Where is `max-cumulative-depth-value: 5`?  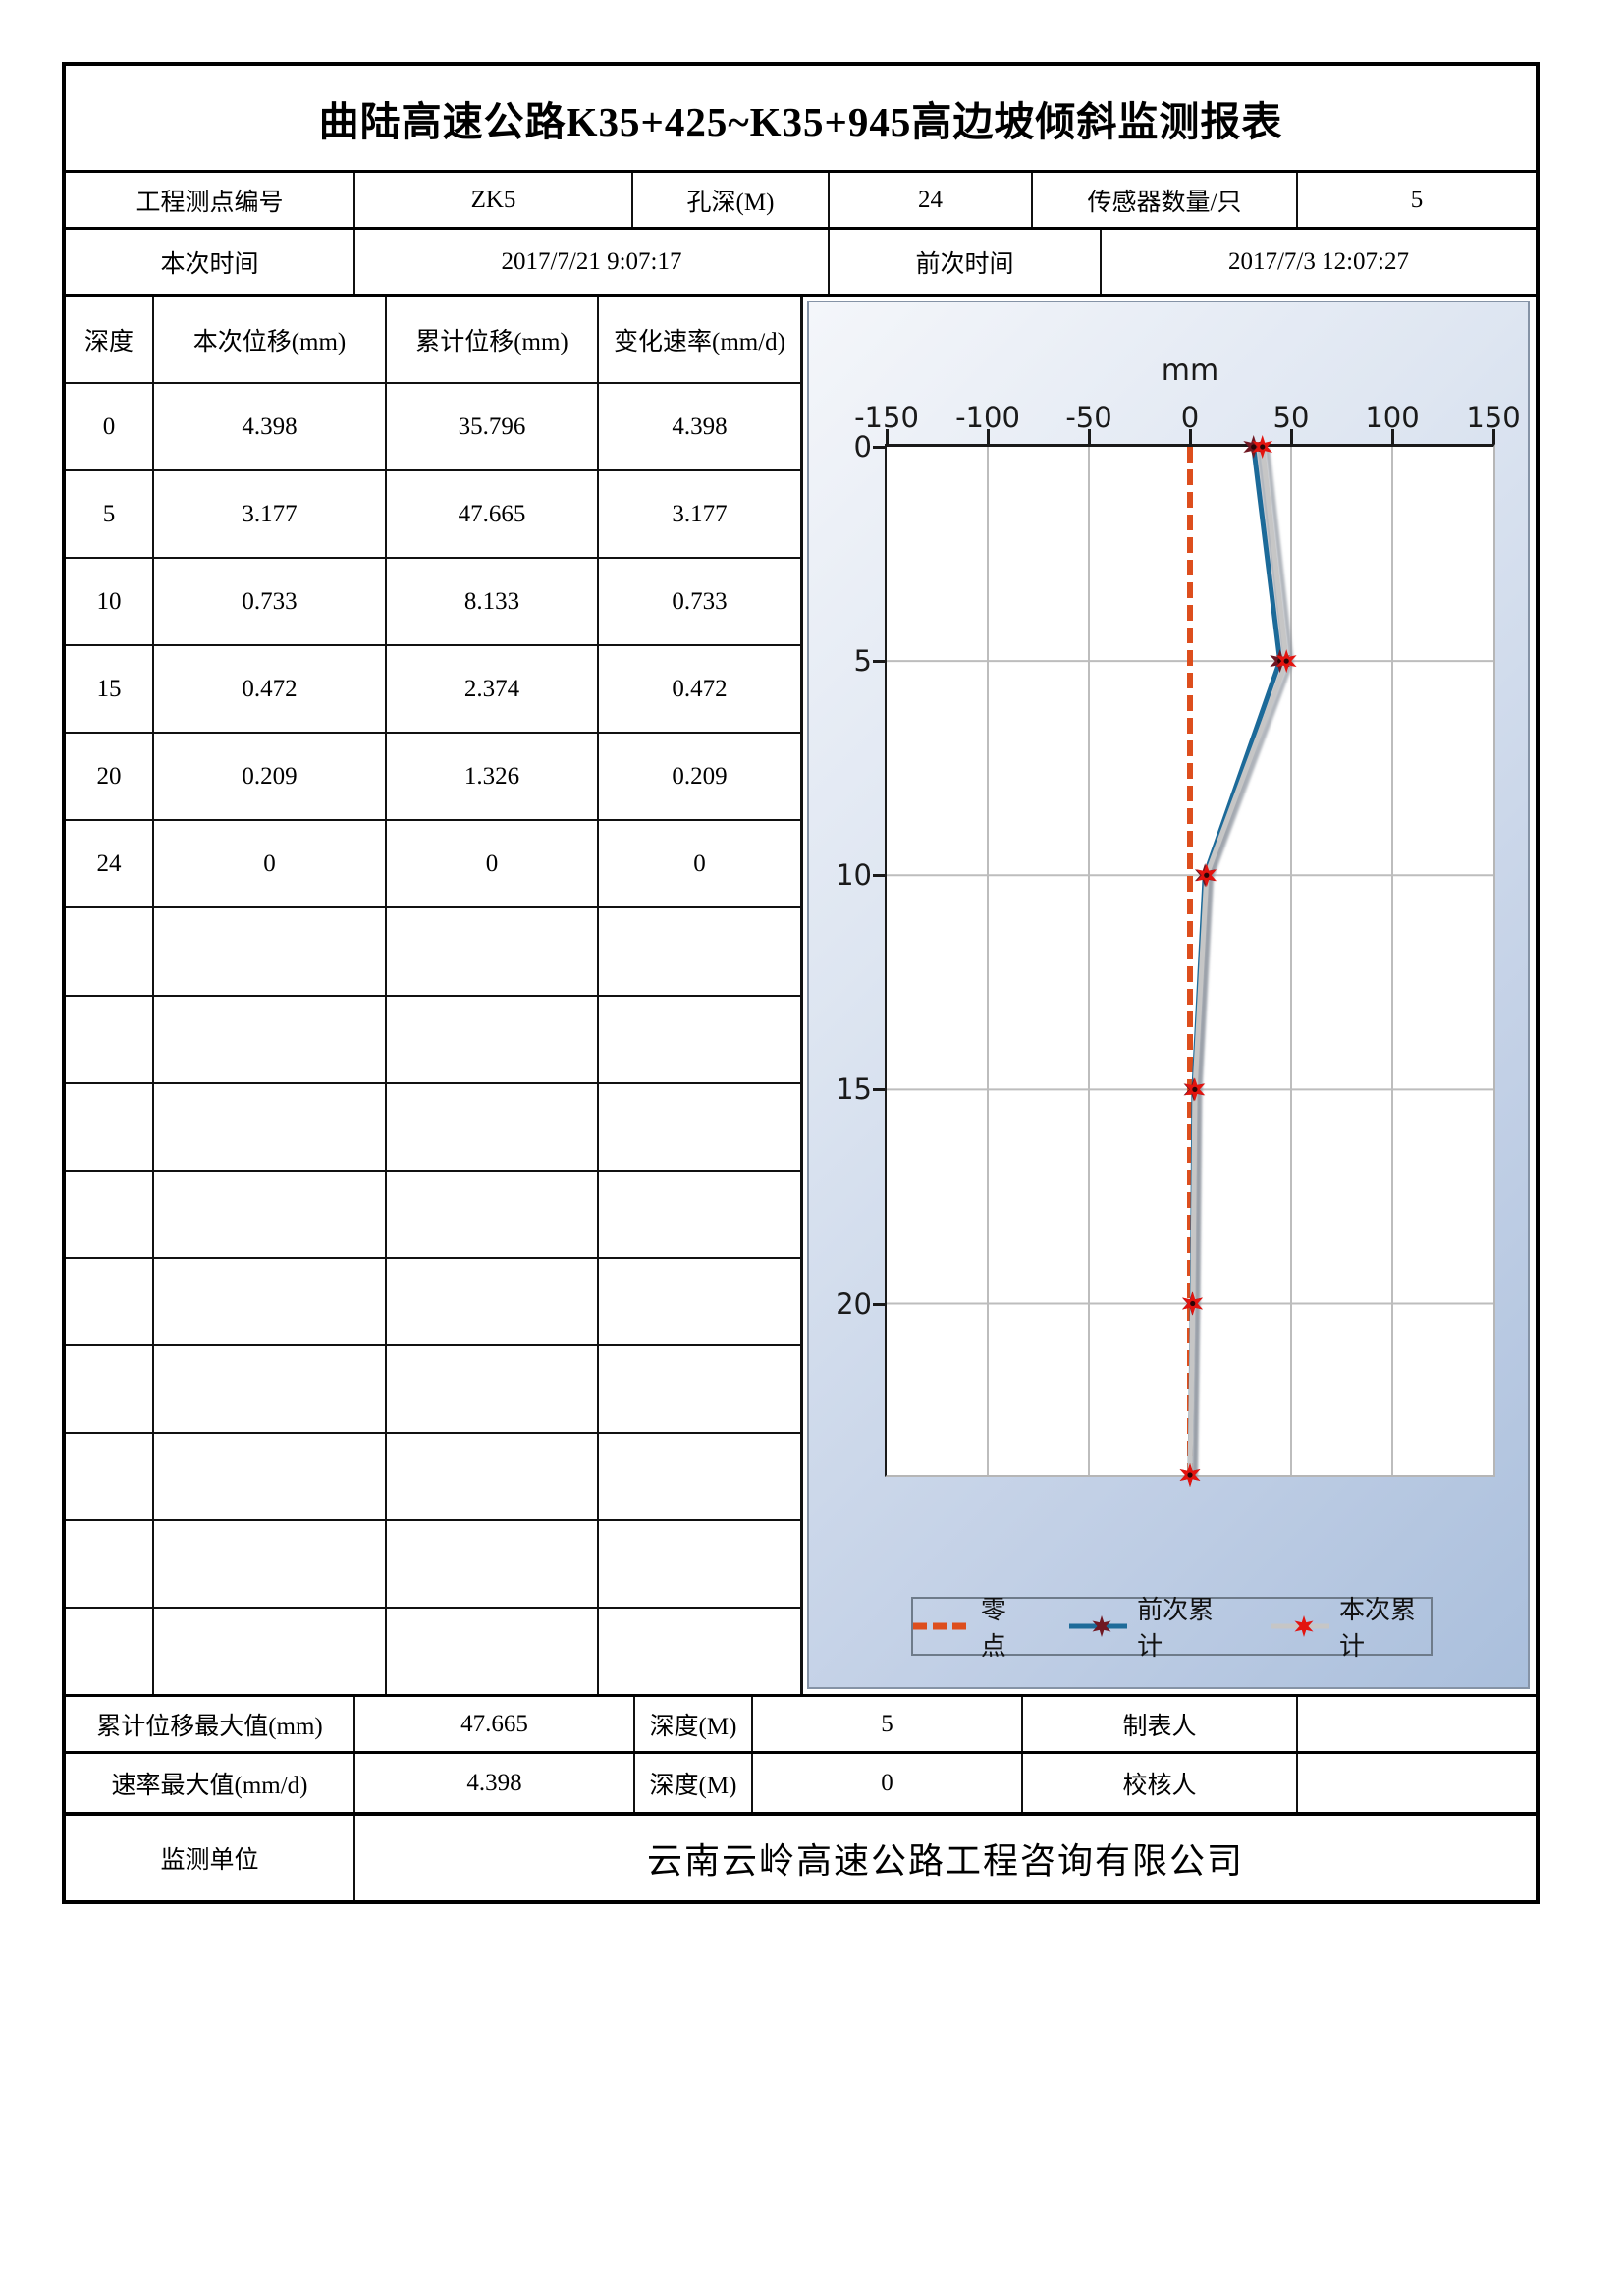
max-cumulative-depth-value: 5 is located at coordinates (888, 1724).